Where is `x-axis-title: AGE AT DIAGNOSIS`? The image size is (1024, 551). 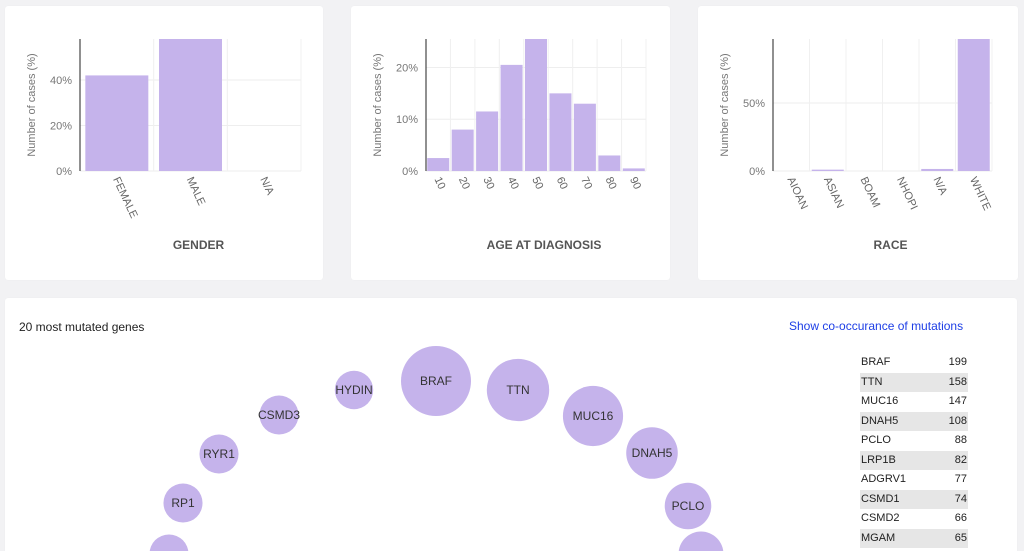
x-axis-title: AGE AT DIAGNOSIS is located at coordinates (544, 245).